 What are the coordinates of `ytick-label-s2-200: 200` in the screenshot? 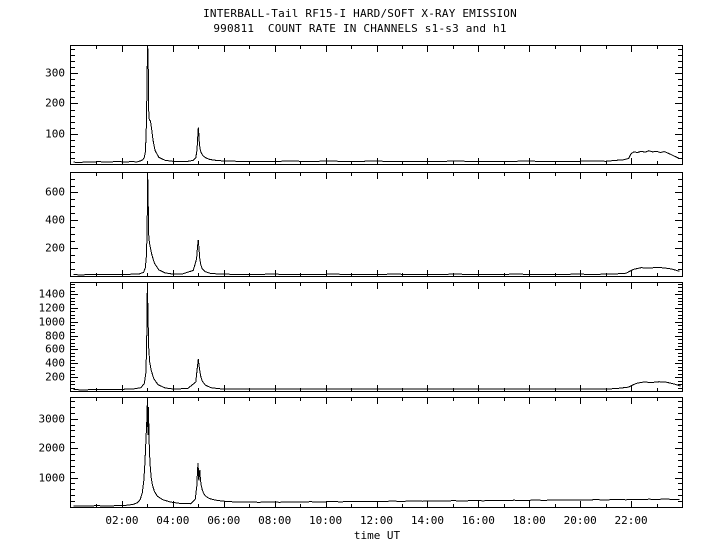 It's located at (55, 248).